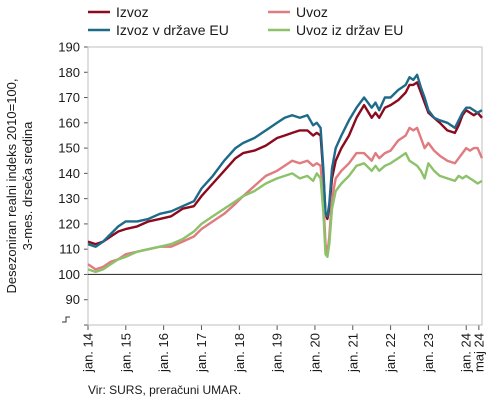  What do you see at coordinates (312, 12) in the screenshot?
I see `legend-label: Uvoz` at bounding box center [312, 12].